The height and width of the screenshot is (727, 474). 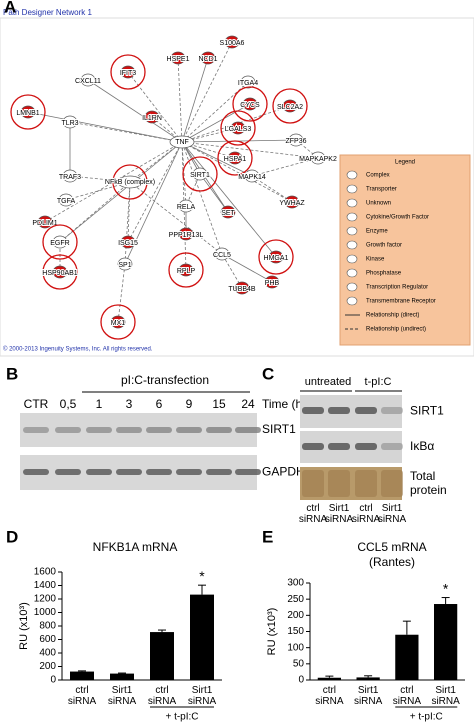 I want to click on y-tick-label: 1000, so click(x=45, y=612).